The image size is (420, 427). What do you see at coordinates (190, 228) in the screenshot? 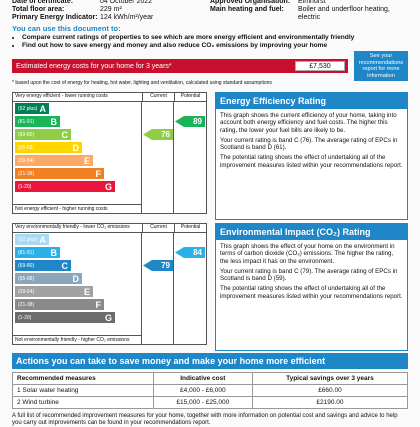
I see `potential-head: Potential` at bounding box center [190, 228].